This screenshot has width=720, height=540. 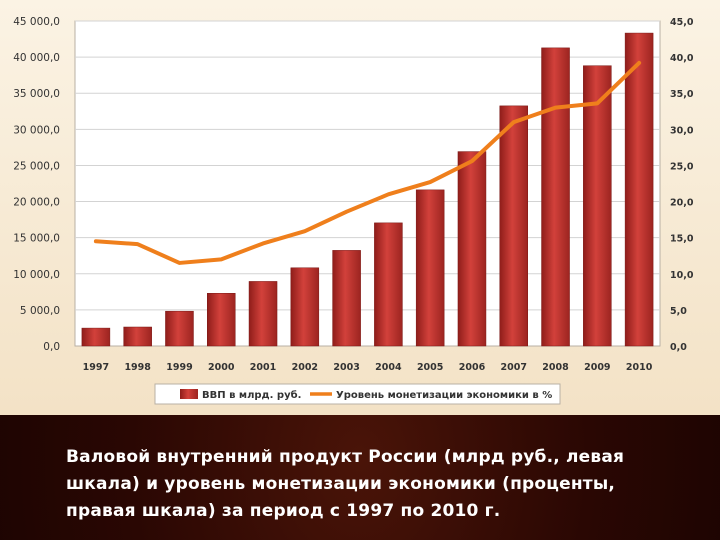 What do you see at coordinates (388, 367) in the screenshot?
I see `x-tick-label: 2004` at bounding box center [388, 367].